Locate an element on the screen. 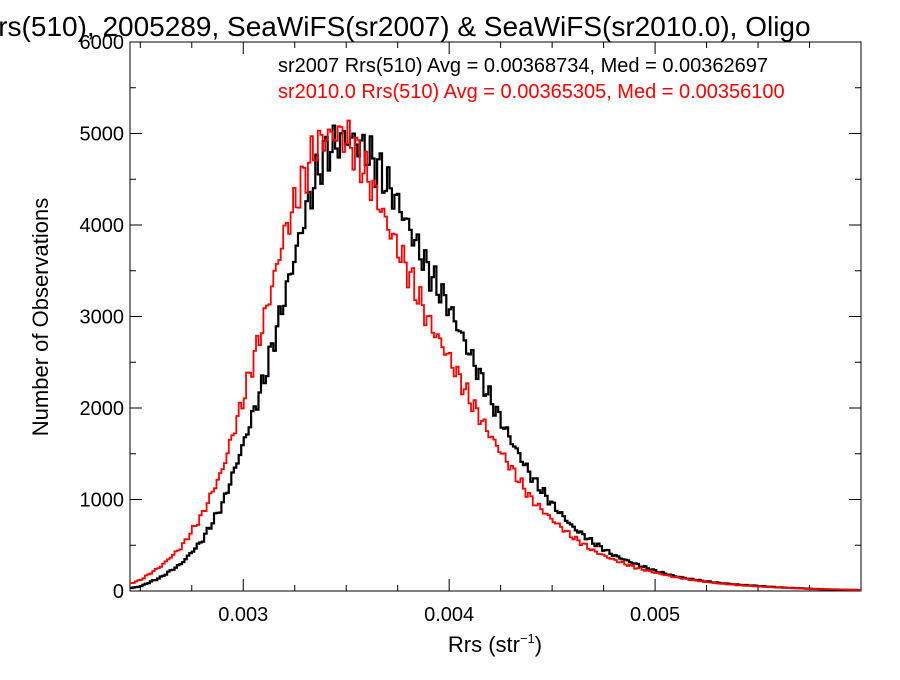 Image resolution: width=900 pixels, height=680 pixels. x-axis-label: Rrs (str−1) is located at coordinates (495, 644).